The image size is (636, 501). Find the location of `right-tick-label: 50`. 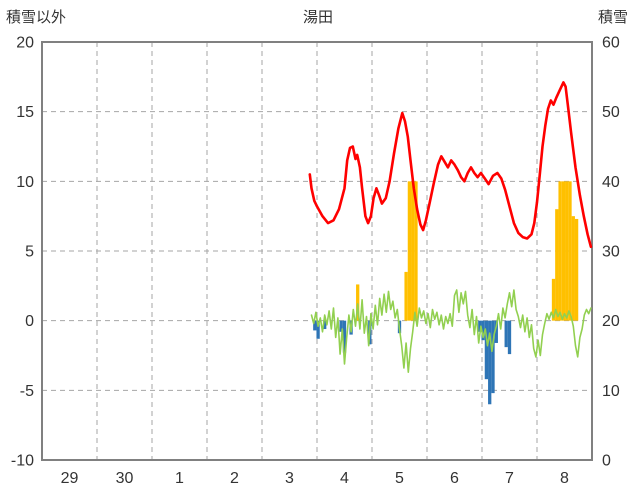

right-tick-label: 50 is located at coordinates (611, 112).